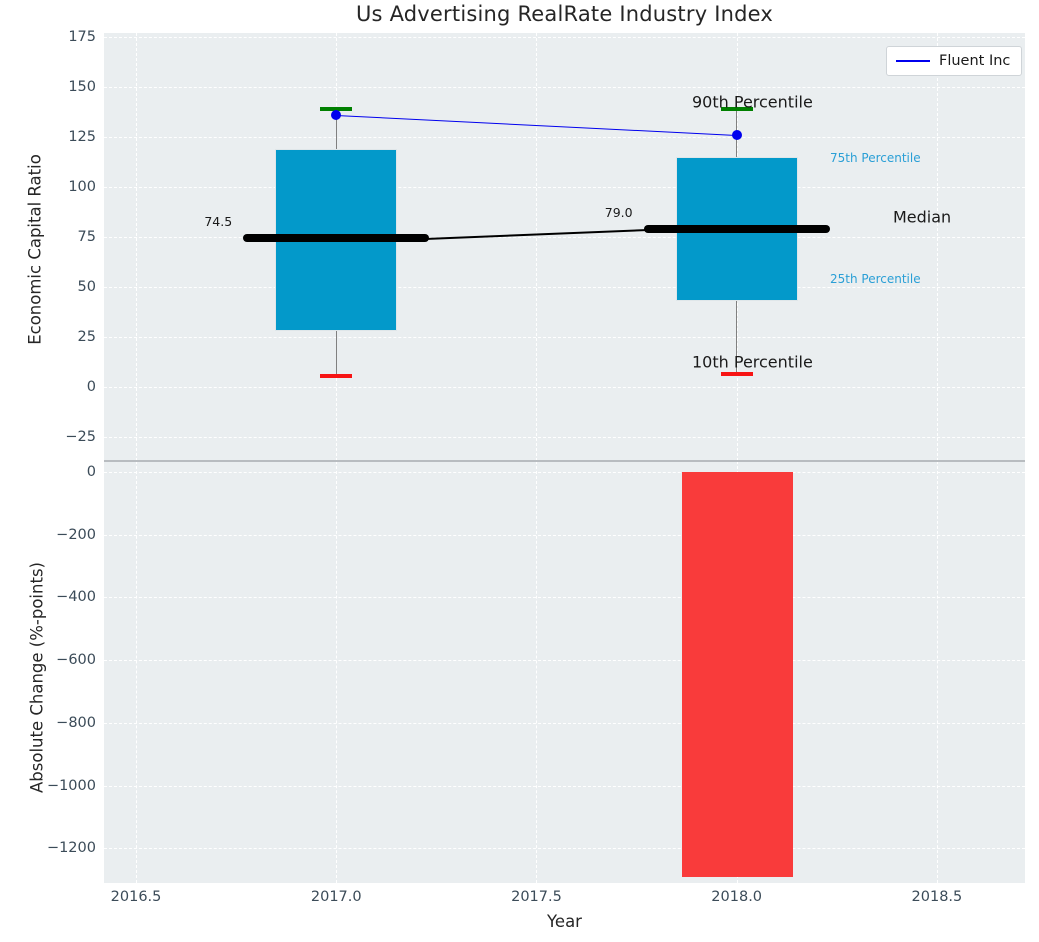  What do you see at coordinates (71, 785) in the screenshot?
I see `y-tick-label: −1000` at bounding box center [71, 785].